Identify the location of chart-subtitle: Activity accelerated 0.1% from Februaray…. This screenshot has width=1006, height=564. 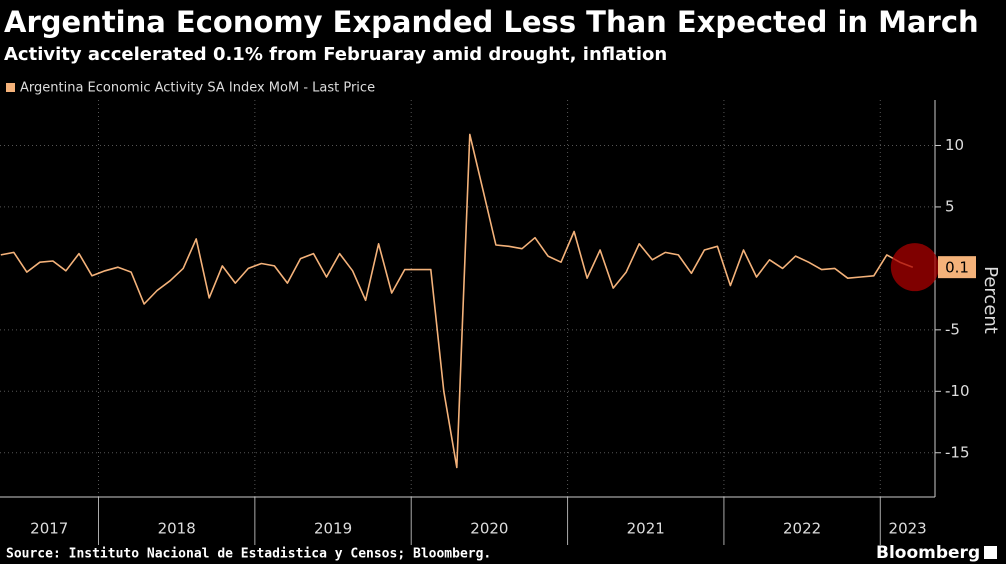
(335, 54).